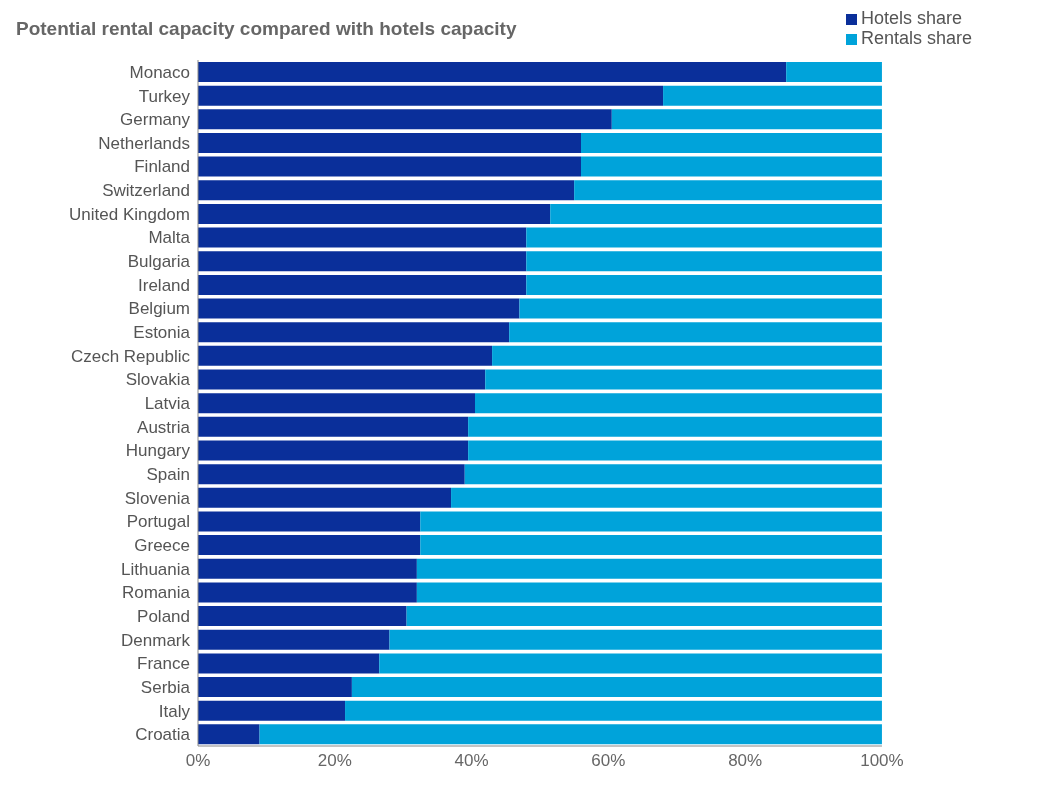 Image resolution: width=1060 pixels, height=786 pixels. I want to click on x-tick-label: 100%, so click(882, 761).